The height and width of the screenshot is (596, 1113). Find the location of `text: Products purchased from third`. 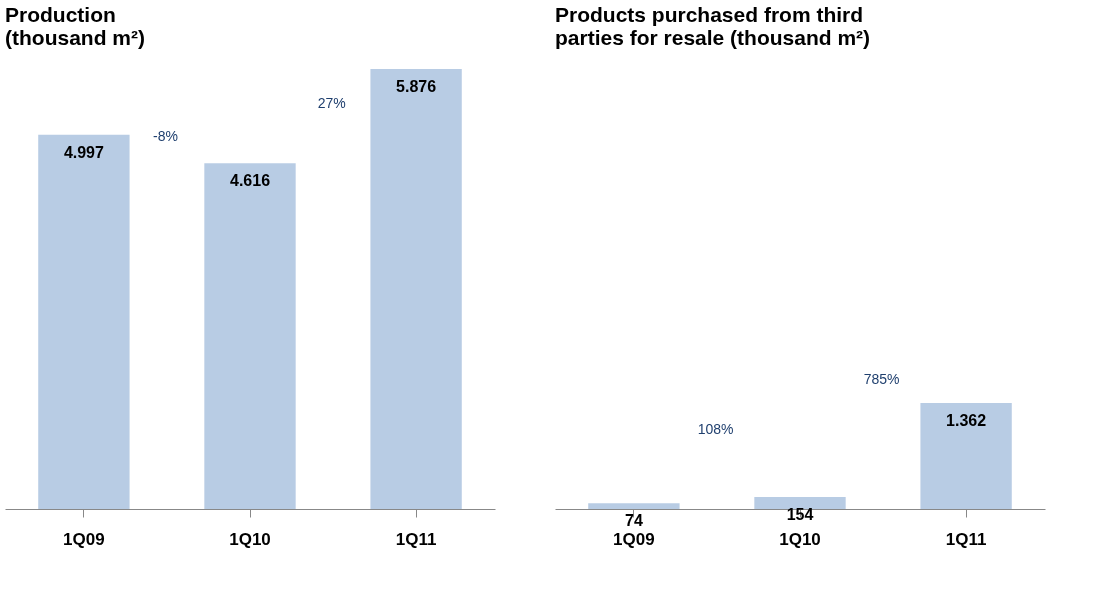

text: Products purchased from third is located at coordinates (709, 14).